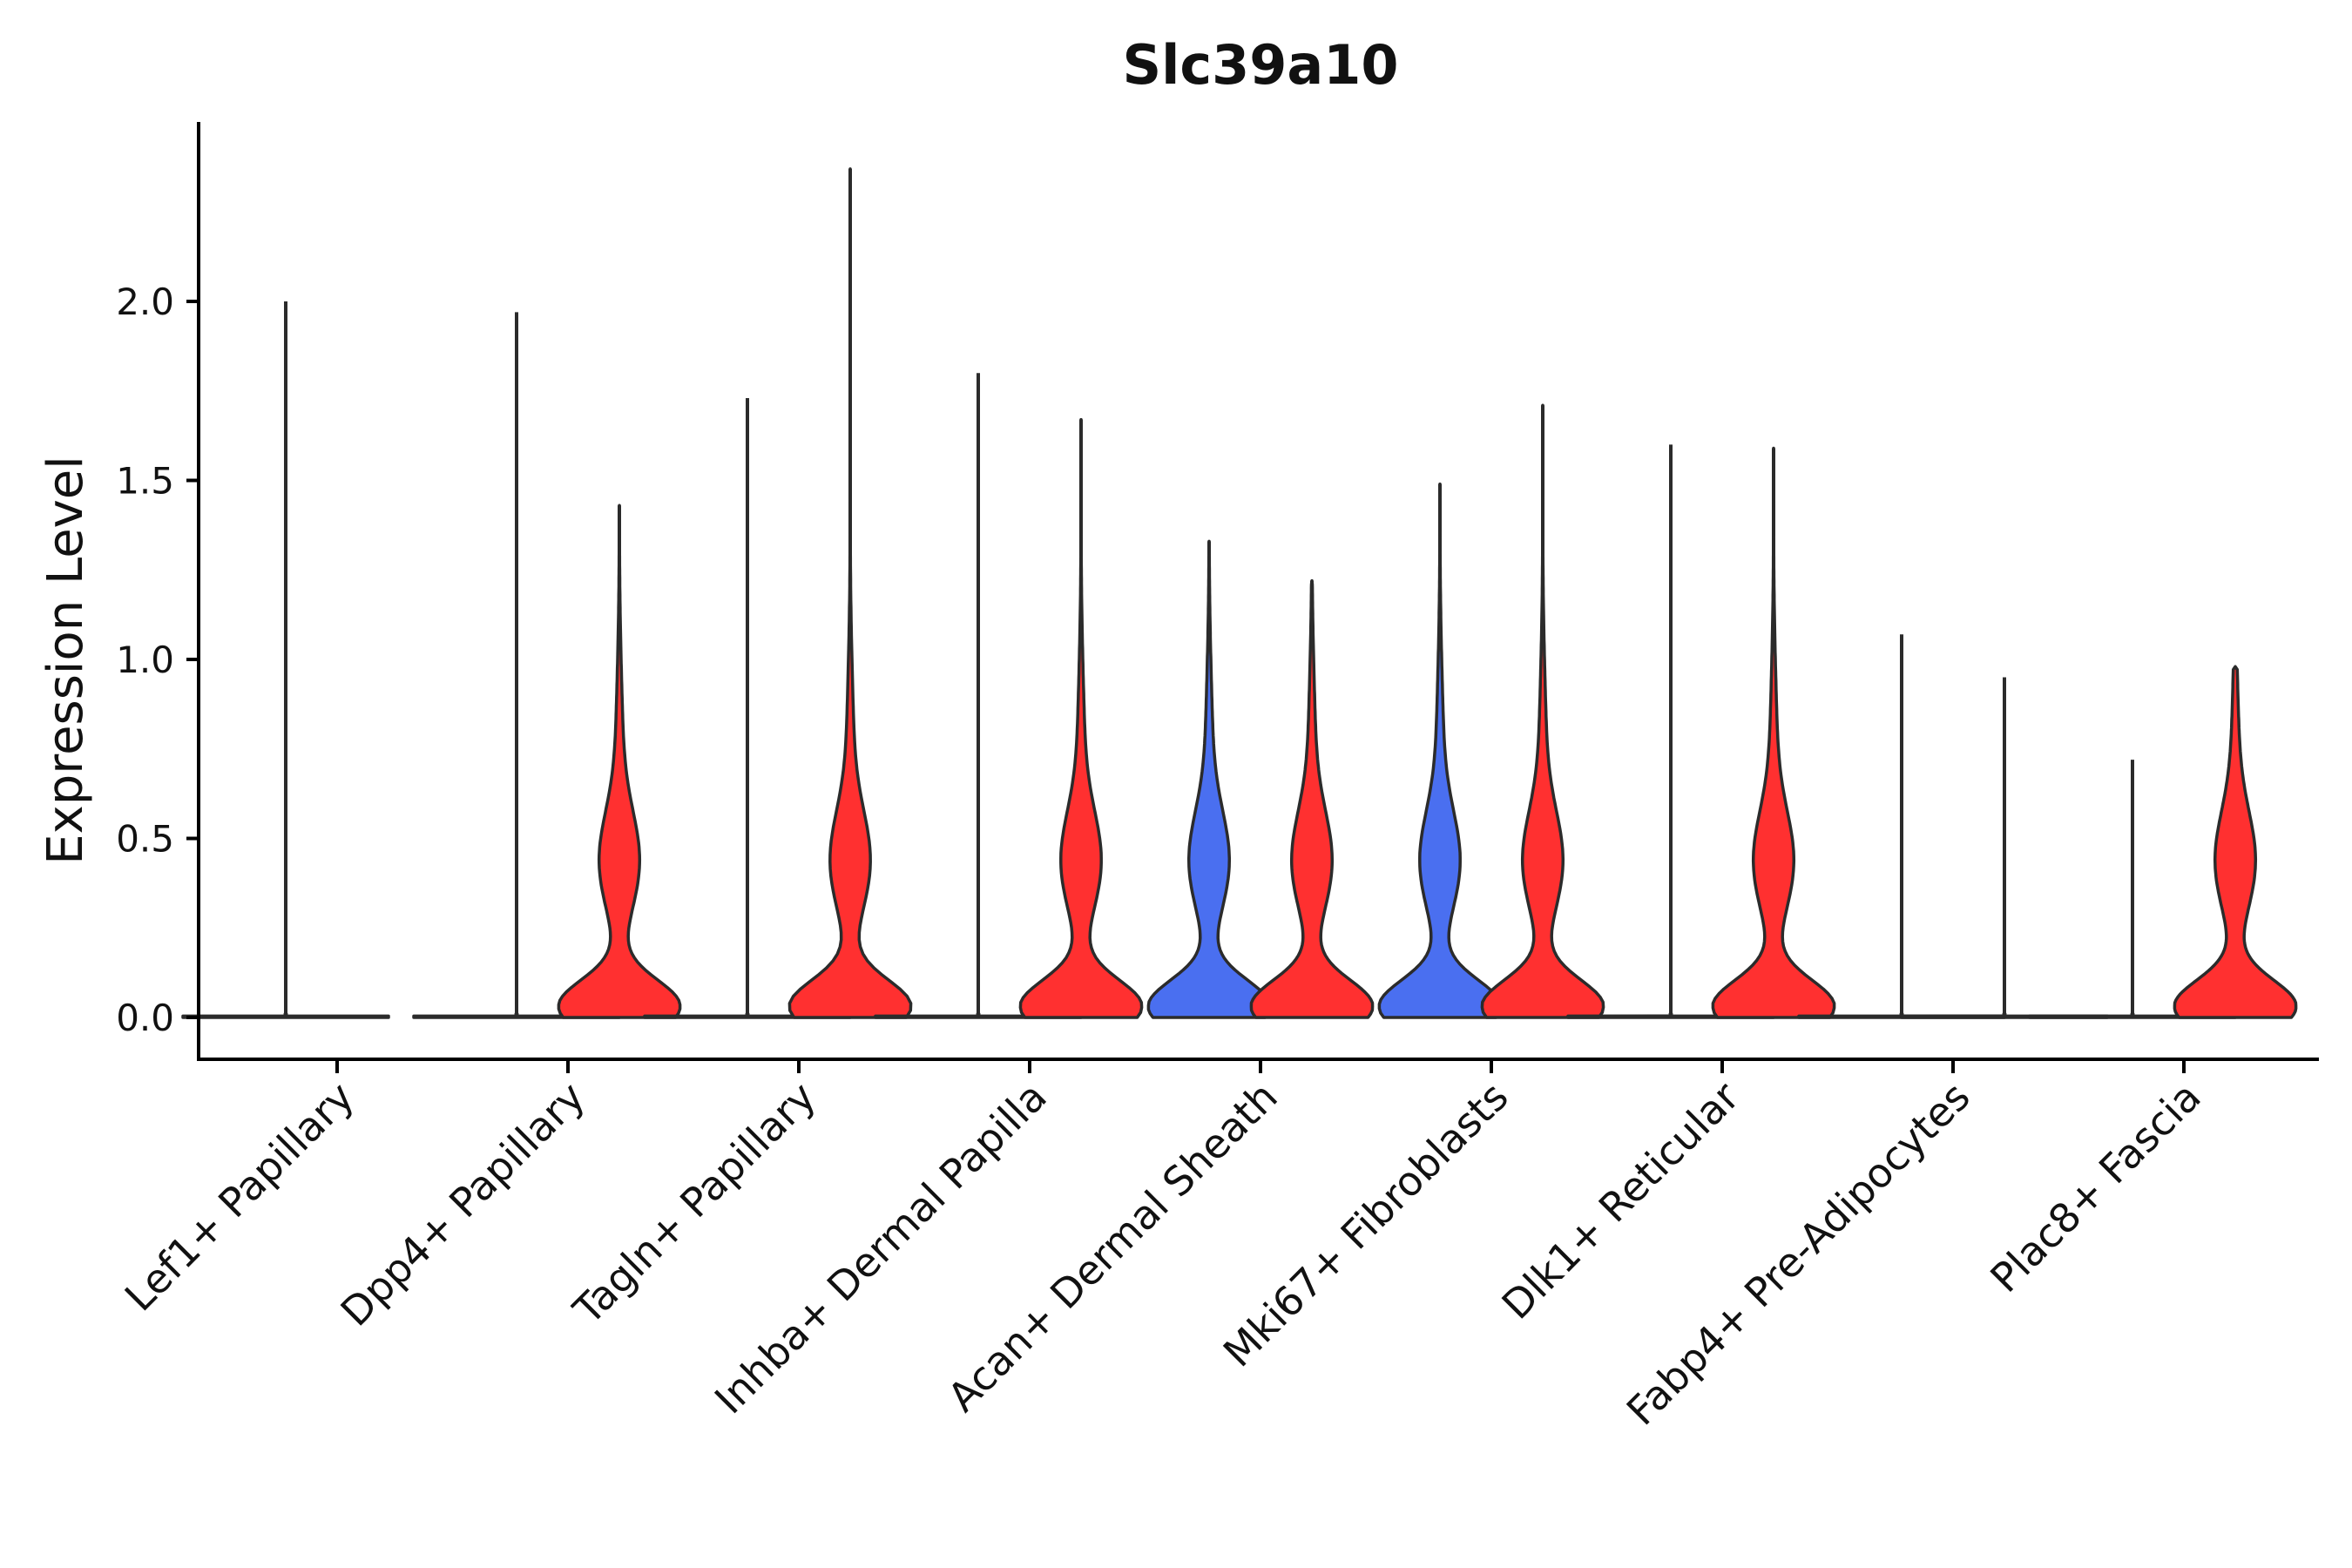  Describe the element at coordinates (145, 302) in the screenshot. I see `y-tick-label: 2.0` at that location.